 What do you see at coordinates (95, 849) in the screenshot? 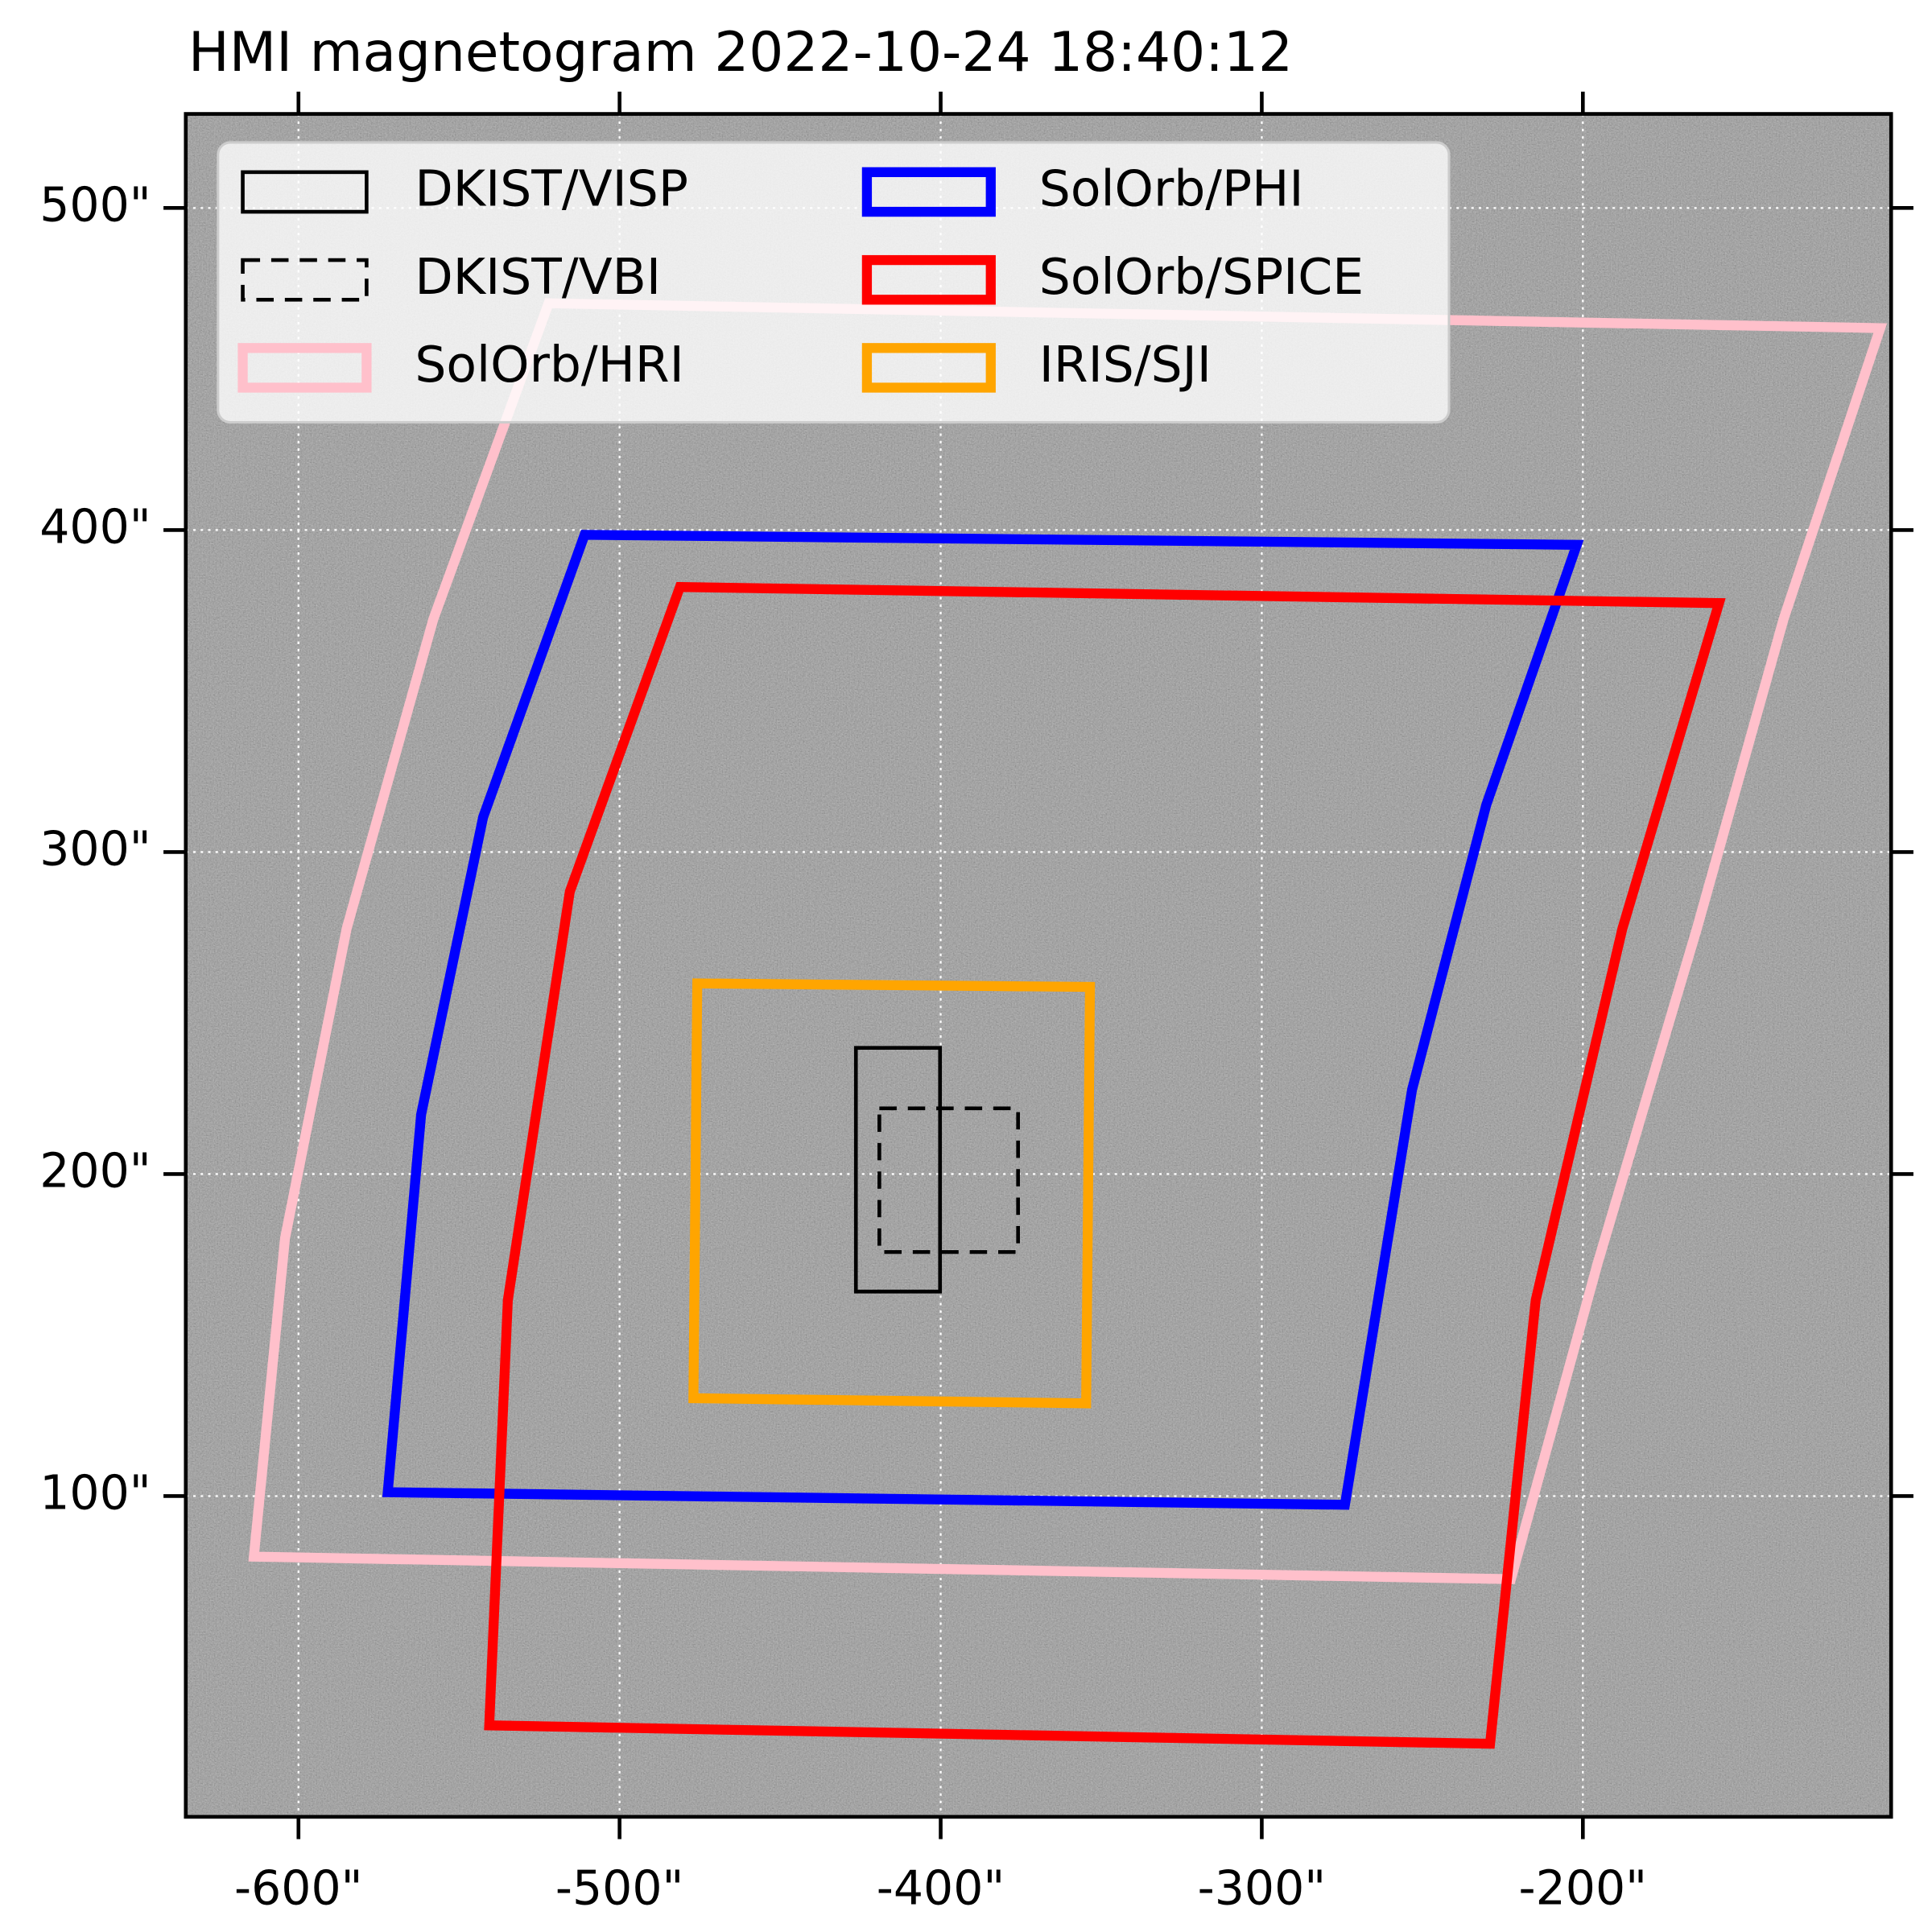
I see `y-tick-label: 300"` at bounding box center [95, 849].